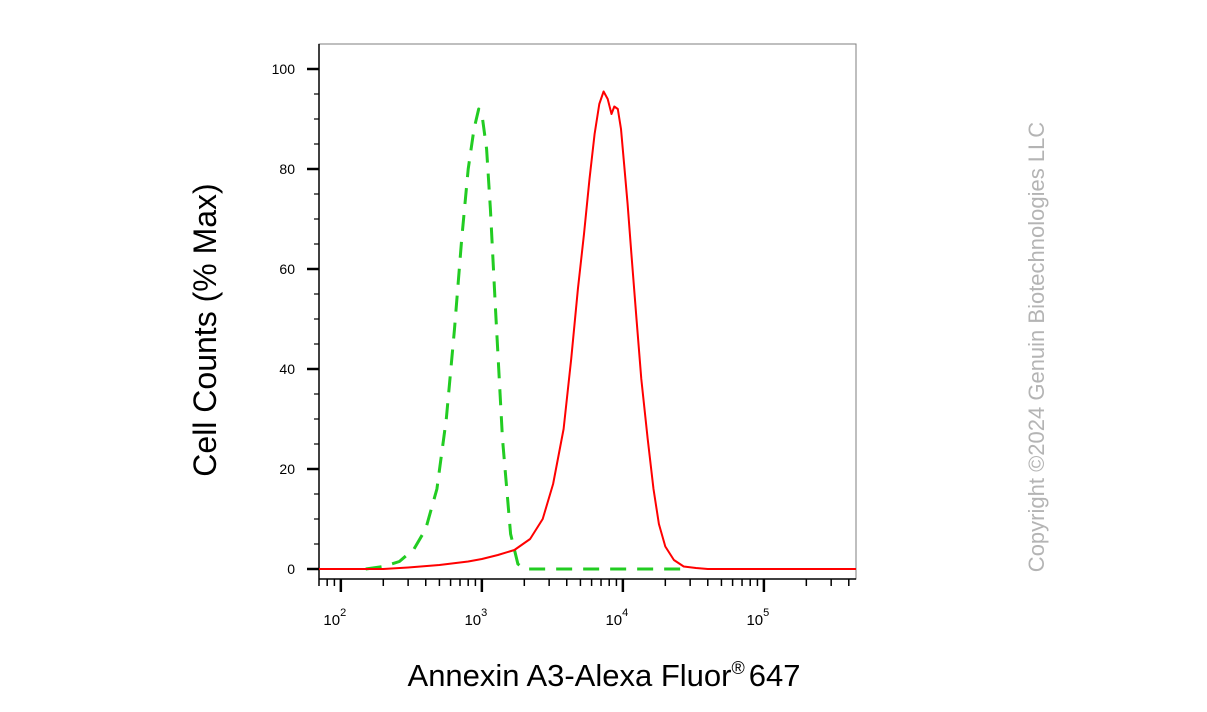 This screenshot has width=1207, height=712. I want to click on x-tick-exponent: 2, so click(343, 613).